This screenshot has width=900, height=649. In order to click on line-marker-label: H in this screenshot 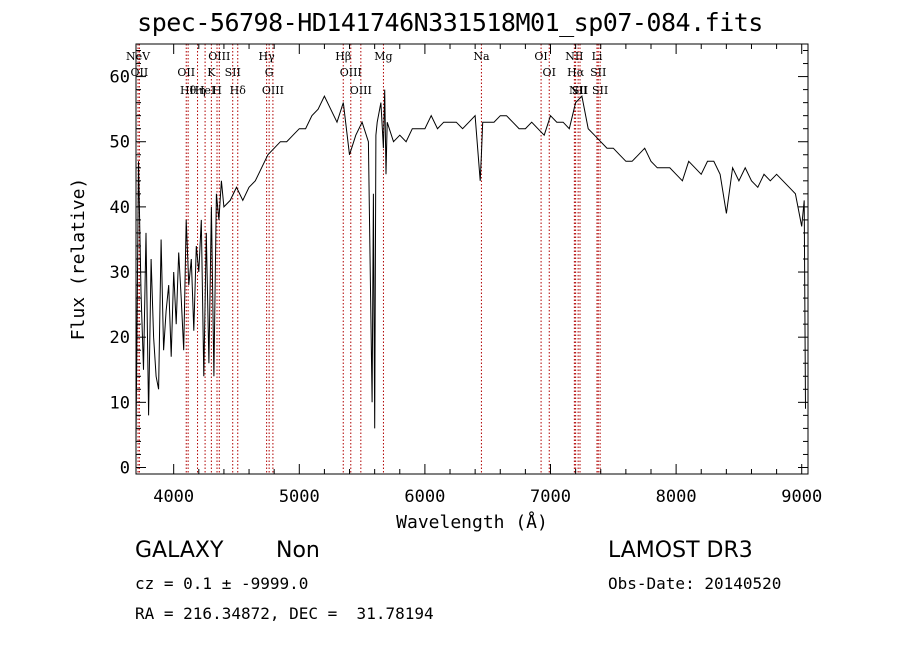, I will do `click(217, 90)`.